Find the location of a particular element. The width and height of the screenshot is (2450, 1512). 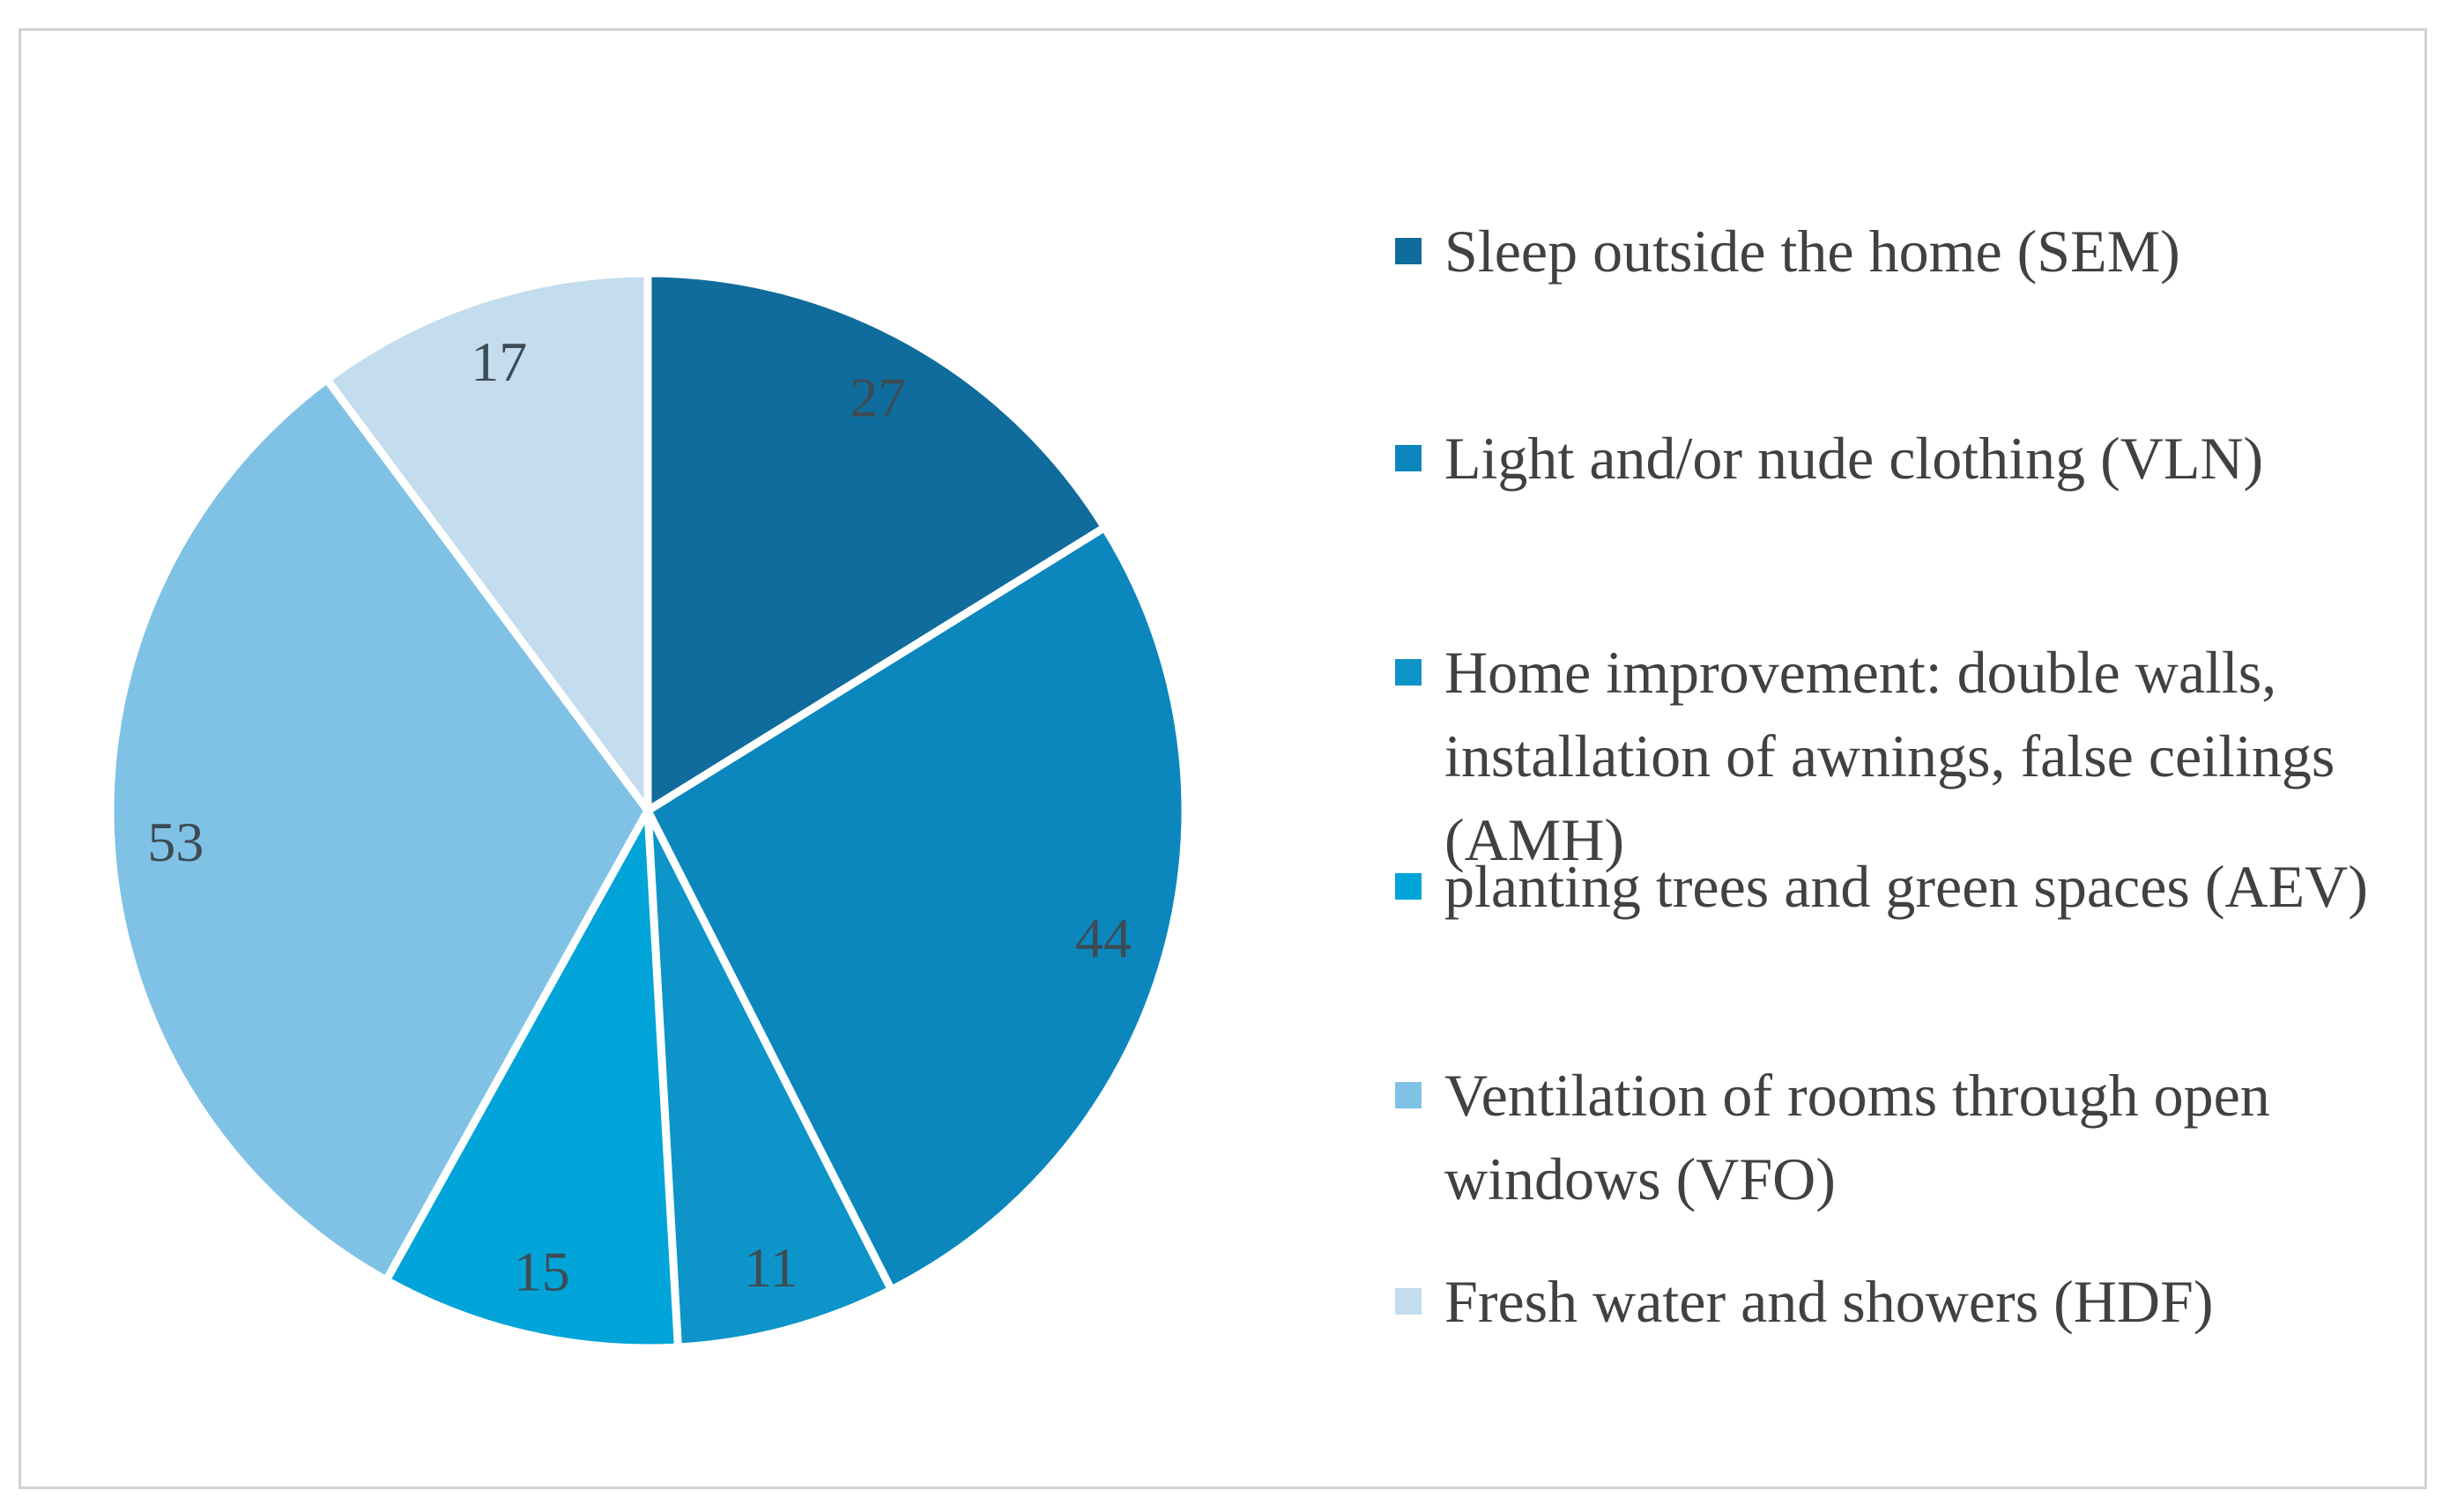

pie-slice-SEM is located at coordinates (876, 544).